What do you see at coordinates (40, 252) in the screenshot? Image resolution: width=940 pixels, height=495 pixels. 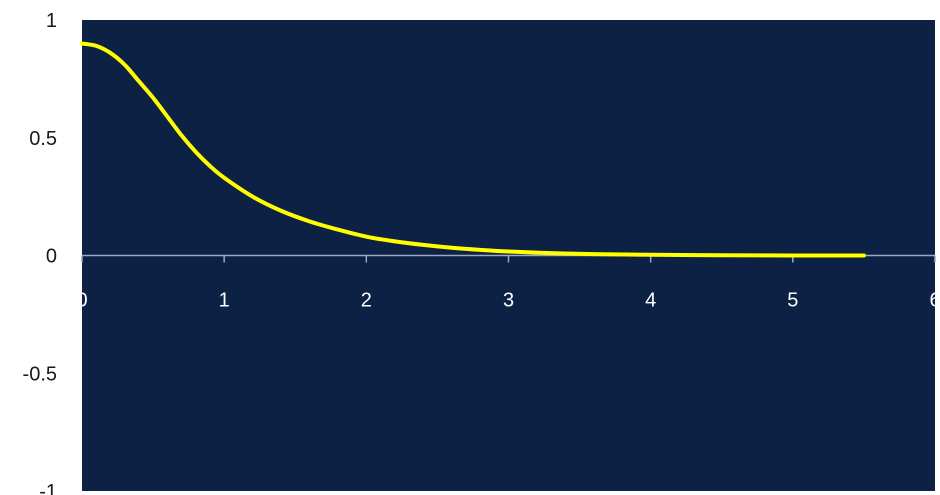 I see `y-axis-tick-labels: 1 0.5 0 -0.5 -1` at bounding box center [40, 252].